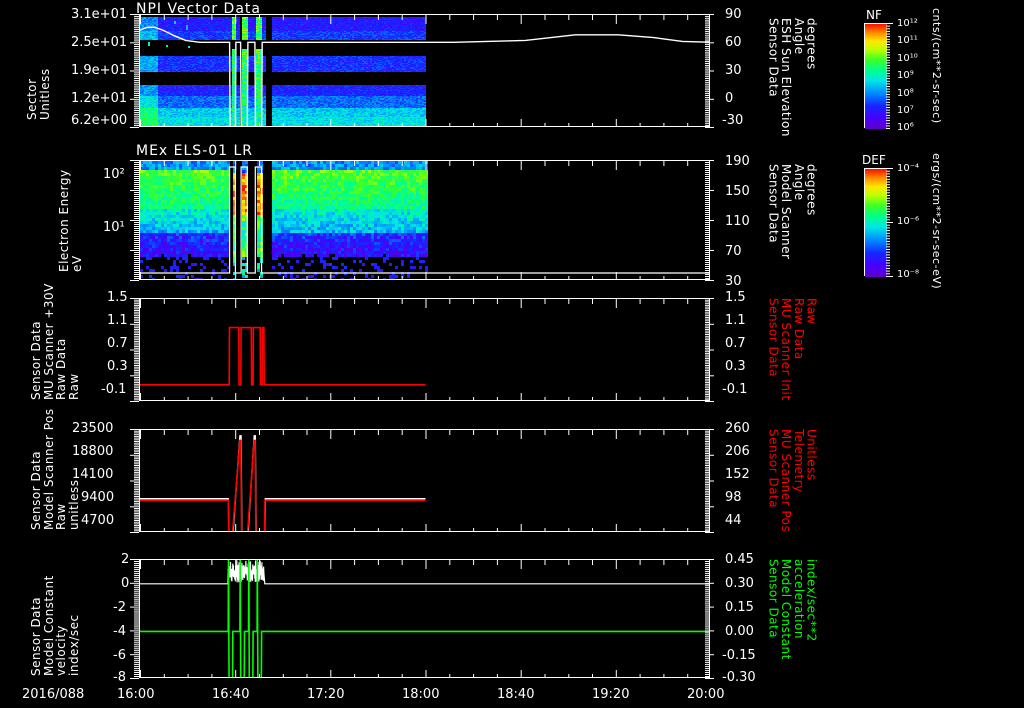 The image size is (1024, 708). What do you see at coordinates (733, 281) in the screenshot?
I see `panel-2-ytick-right-4: 30` at bounding box center [733, 281].